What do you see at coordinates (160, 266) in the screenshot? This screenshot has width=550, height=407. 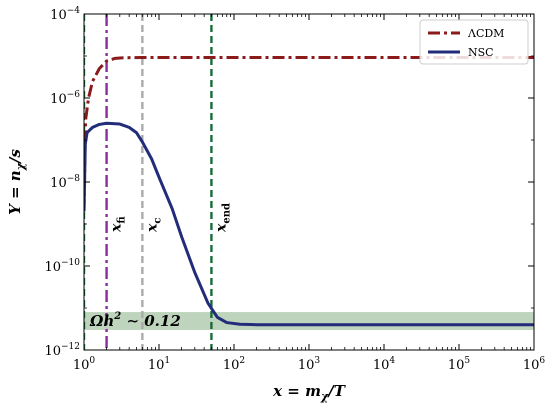 I see `annotations-layer: xfi xc xend Ωh2 ∼ 0.12` at bounding box center [160, 266].